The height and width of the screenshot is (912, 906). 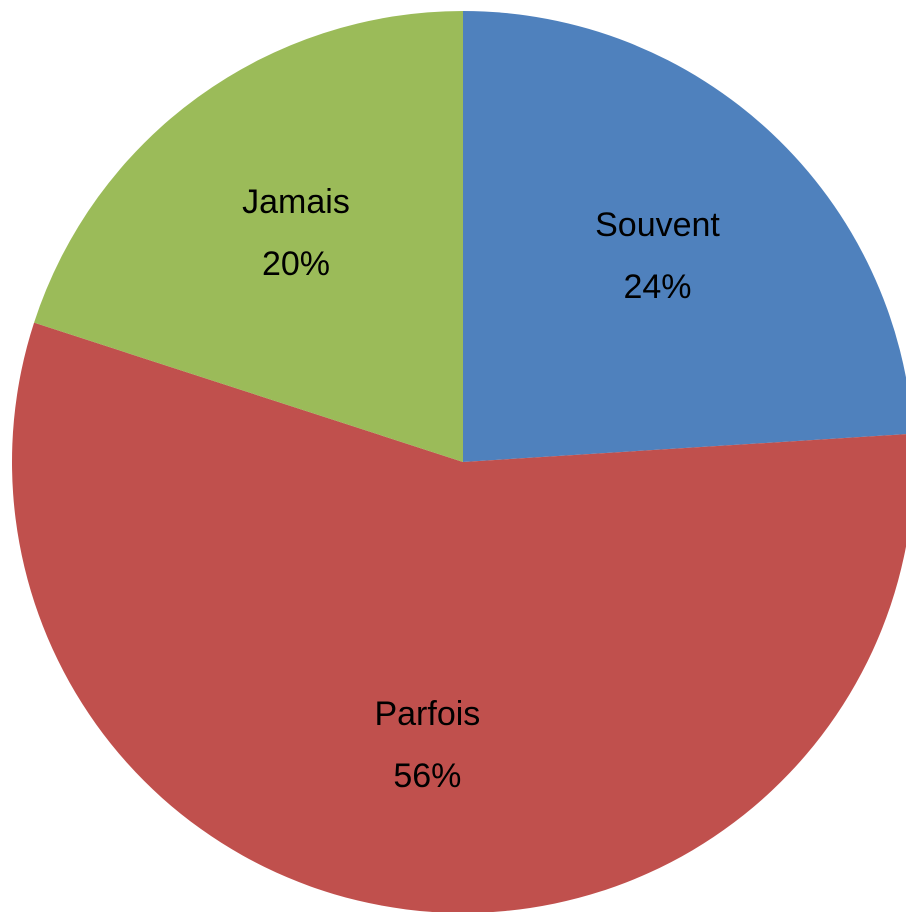 I want to click on slice-label-souvent: Souvent, so click(x=657, y=225).